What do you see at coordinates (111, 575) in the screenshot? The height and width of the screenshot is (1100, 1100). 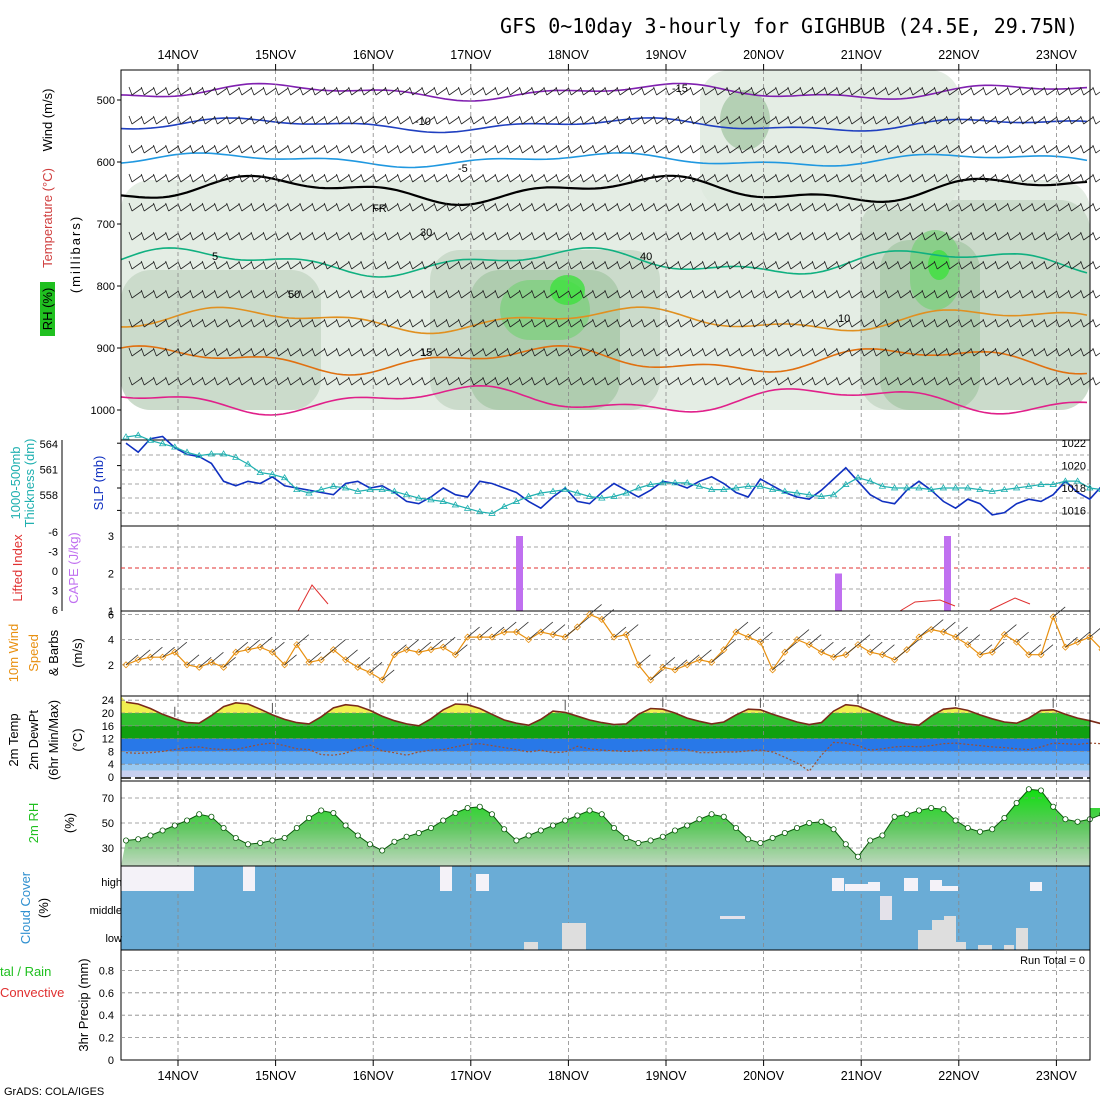 I see `tick-label: 2` at bounding box center [111, 575].